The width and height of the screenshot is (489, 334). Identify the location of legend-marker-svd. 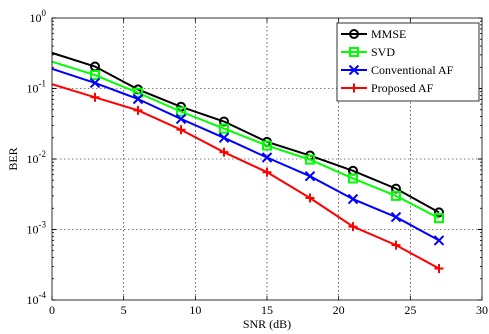
(354, 52).